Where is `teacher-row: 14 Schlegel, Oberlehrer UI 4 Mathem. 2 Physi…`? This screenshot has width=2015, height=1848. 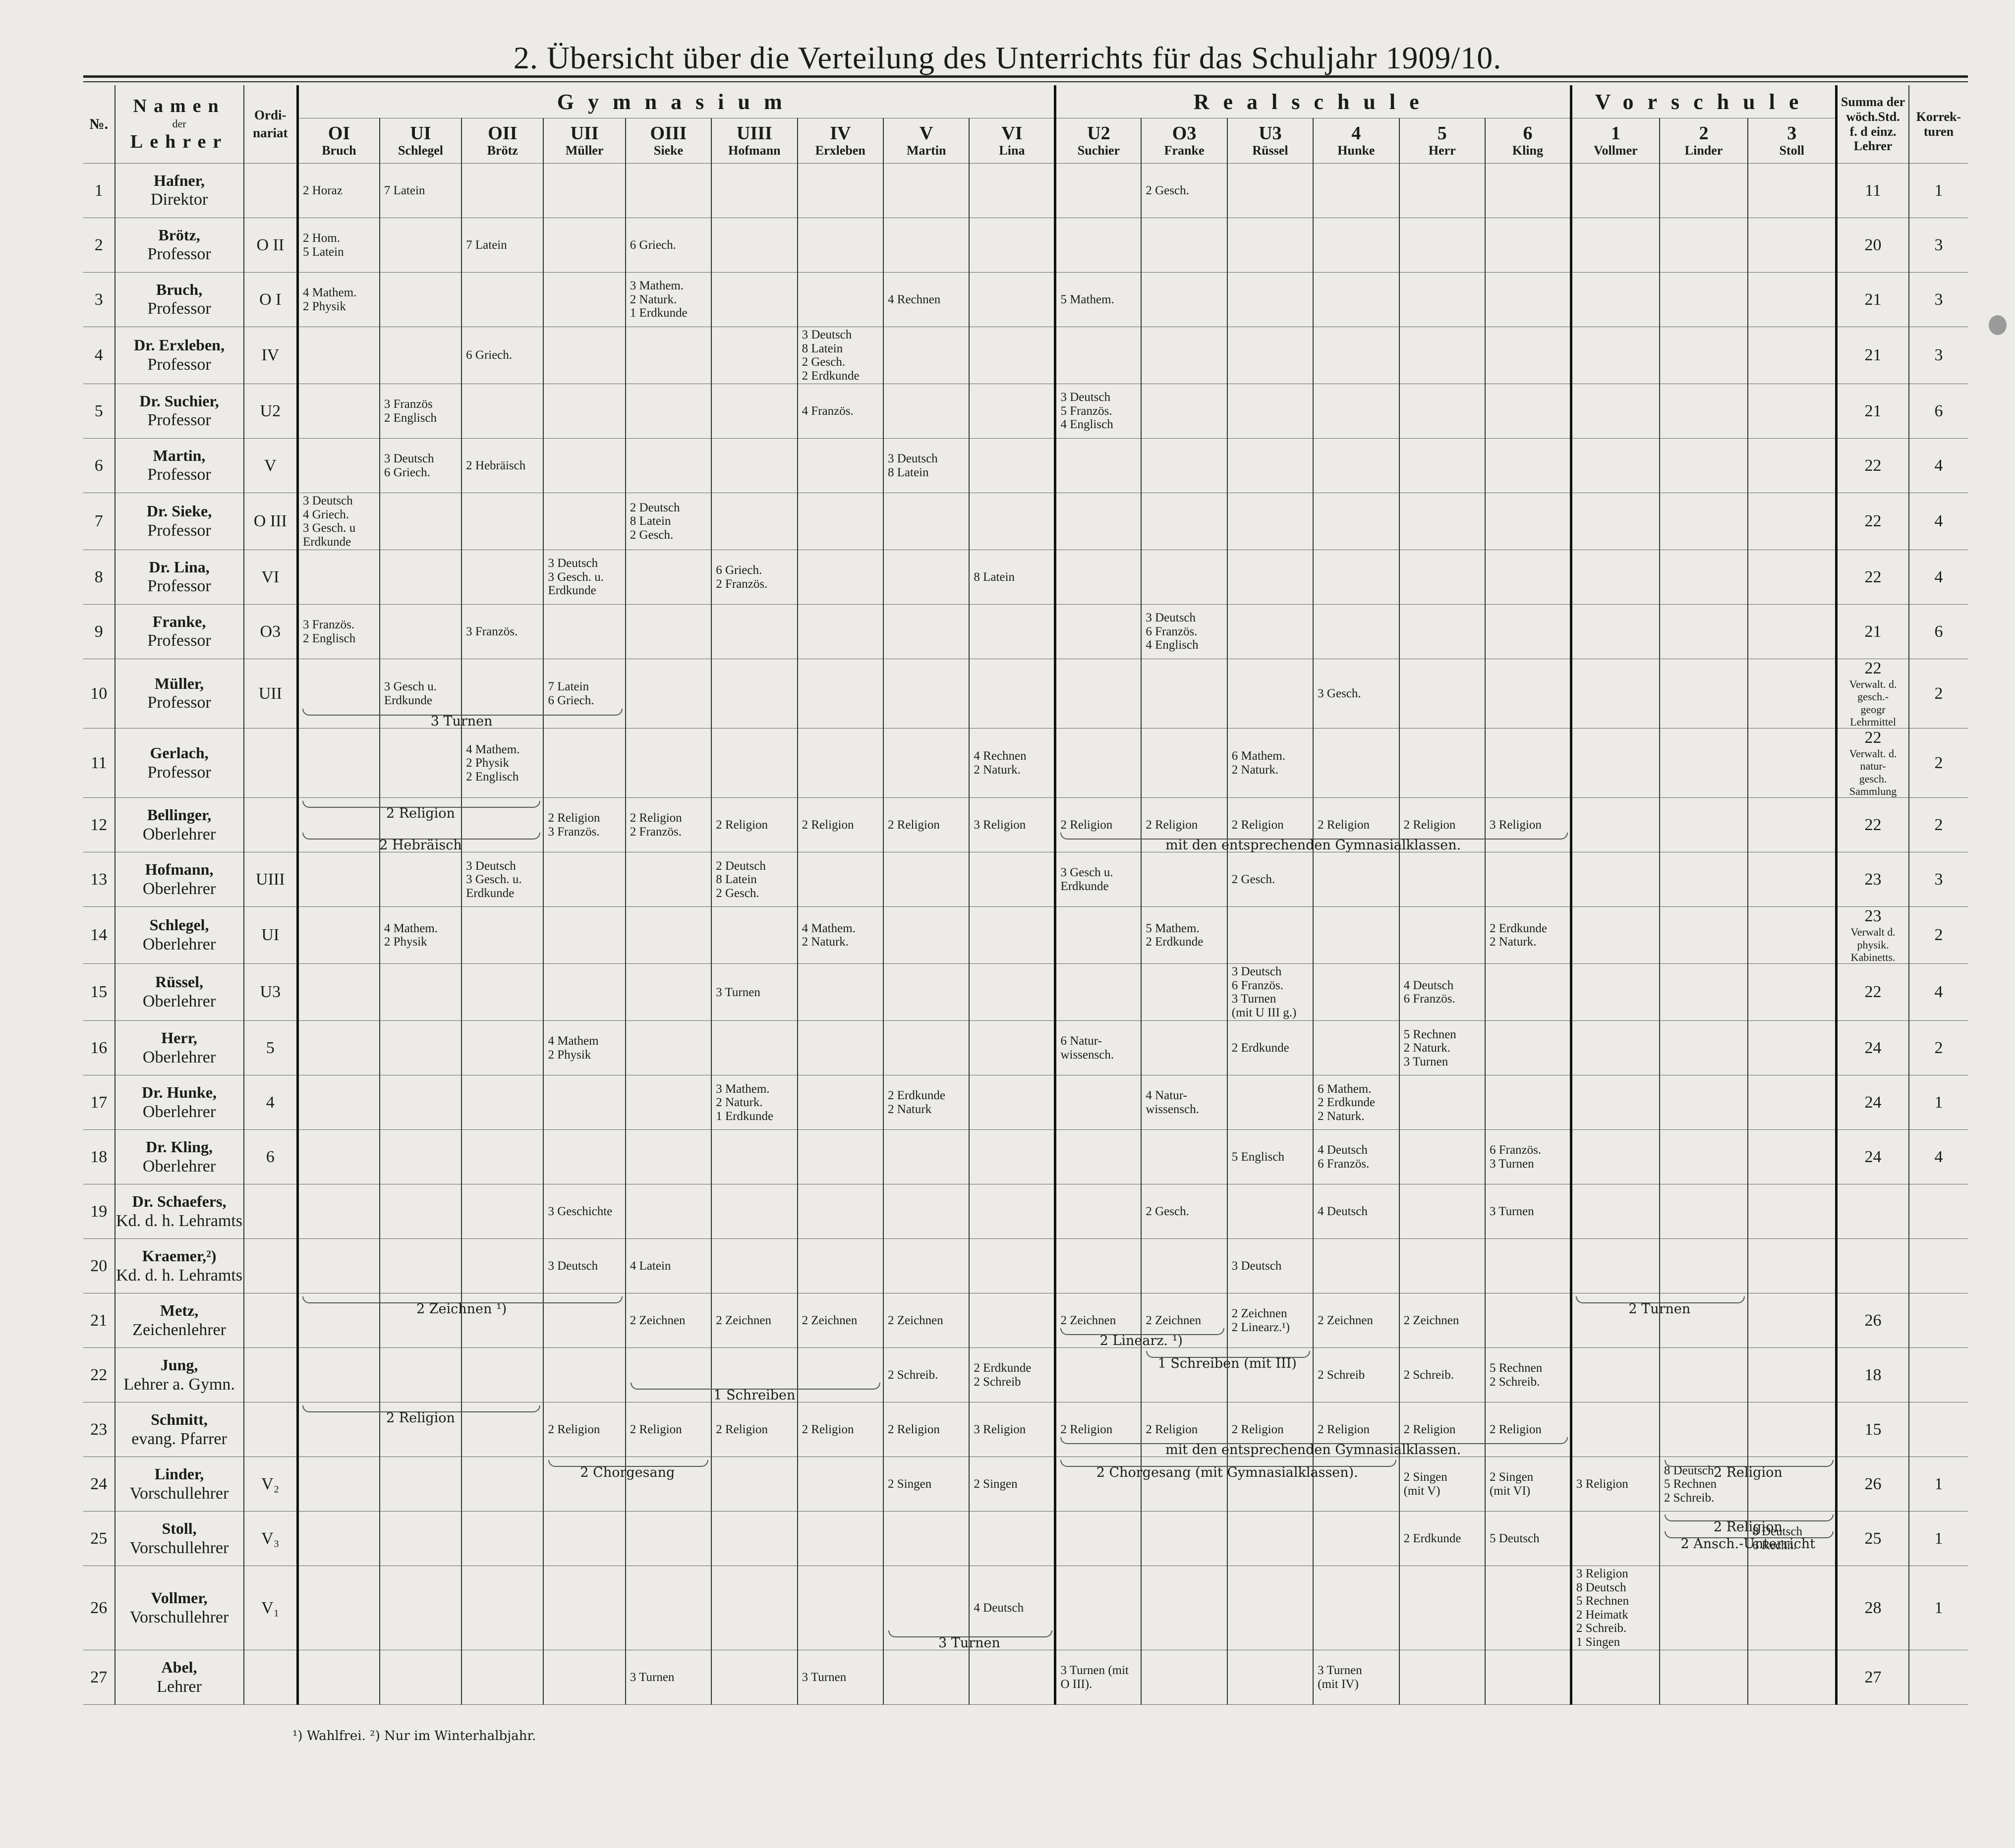 teacher-row: 14 Schlegel, Oberlehrer UI 4 Mathem. 2 Physi… is located at coordinates (1025, 935).